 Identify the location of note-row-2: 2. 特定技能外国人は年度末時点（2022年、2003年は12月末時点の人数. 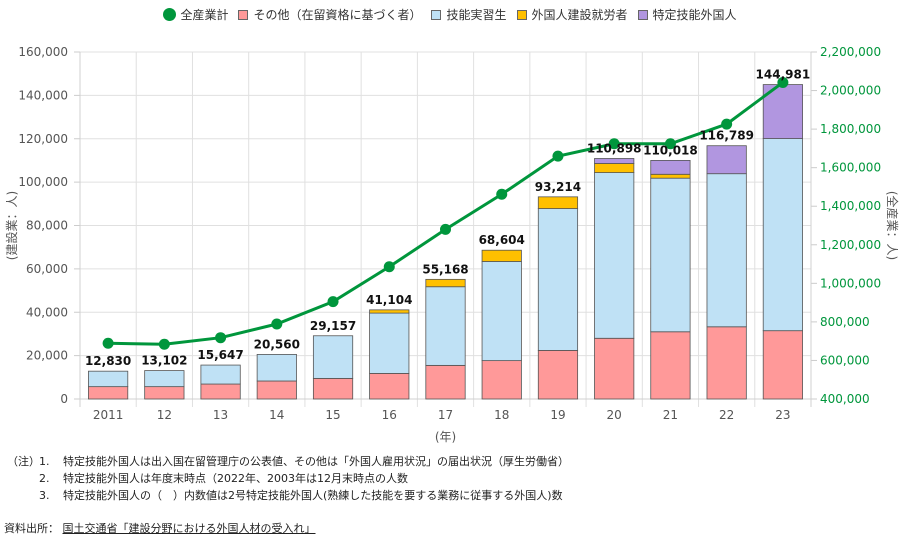
(288, 478).